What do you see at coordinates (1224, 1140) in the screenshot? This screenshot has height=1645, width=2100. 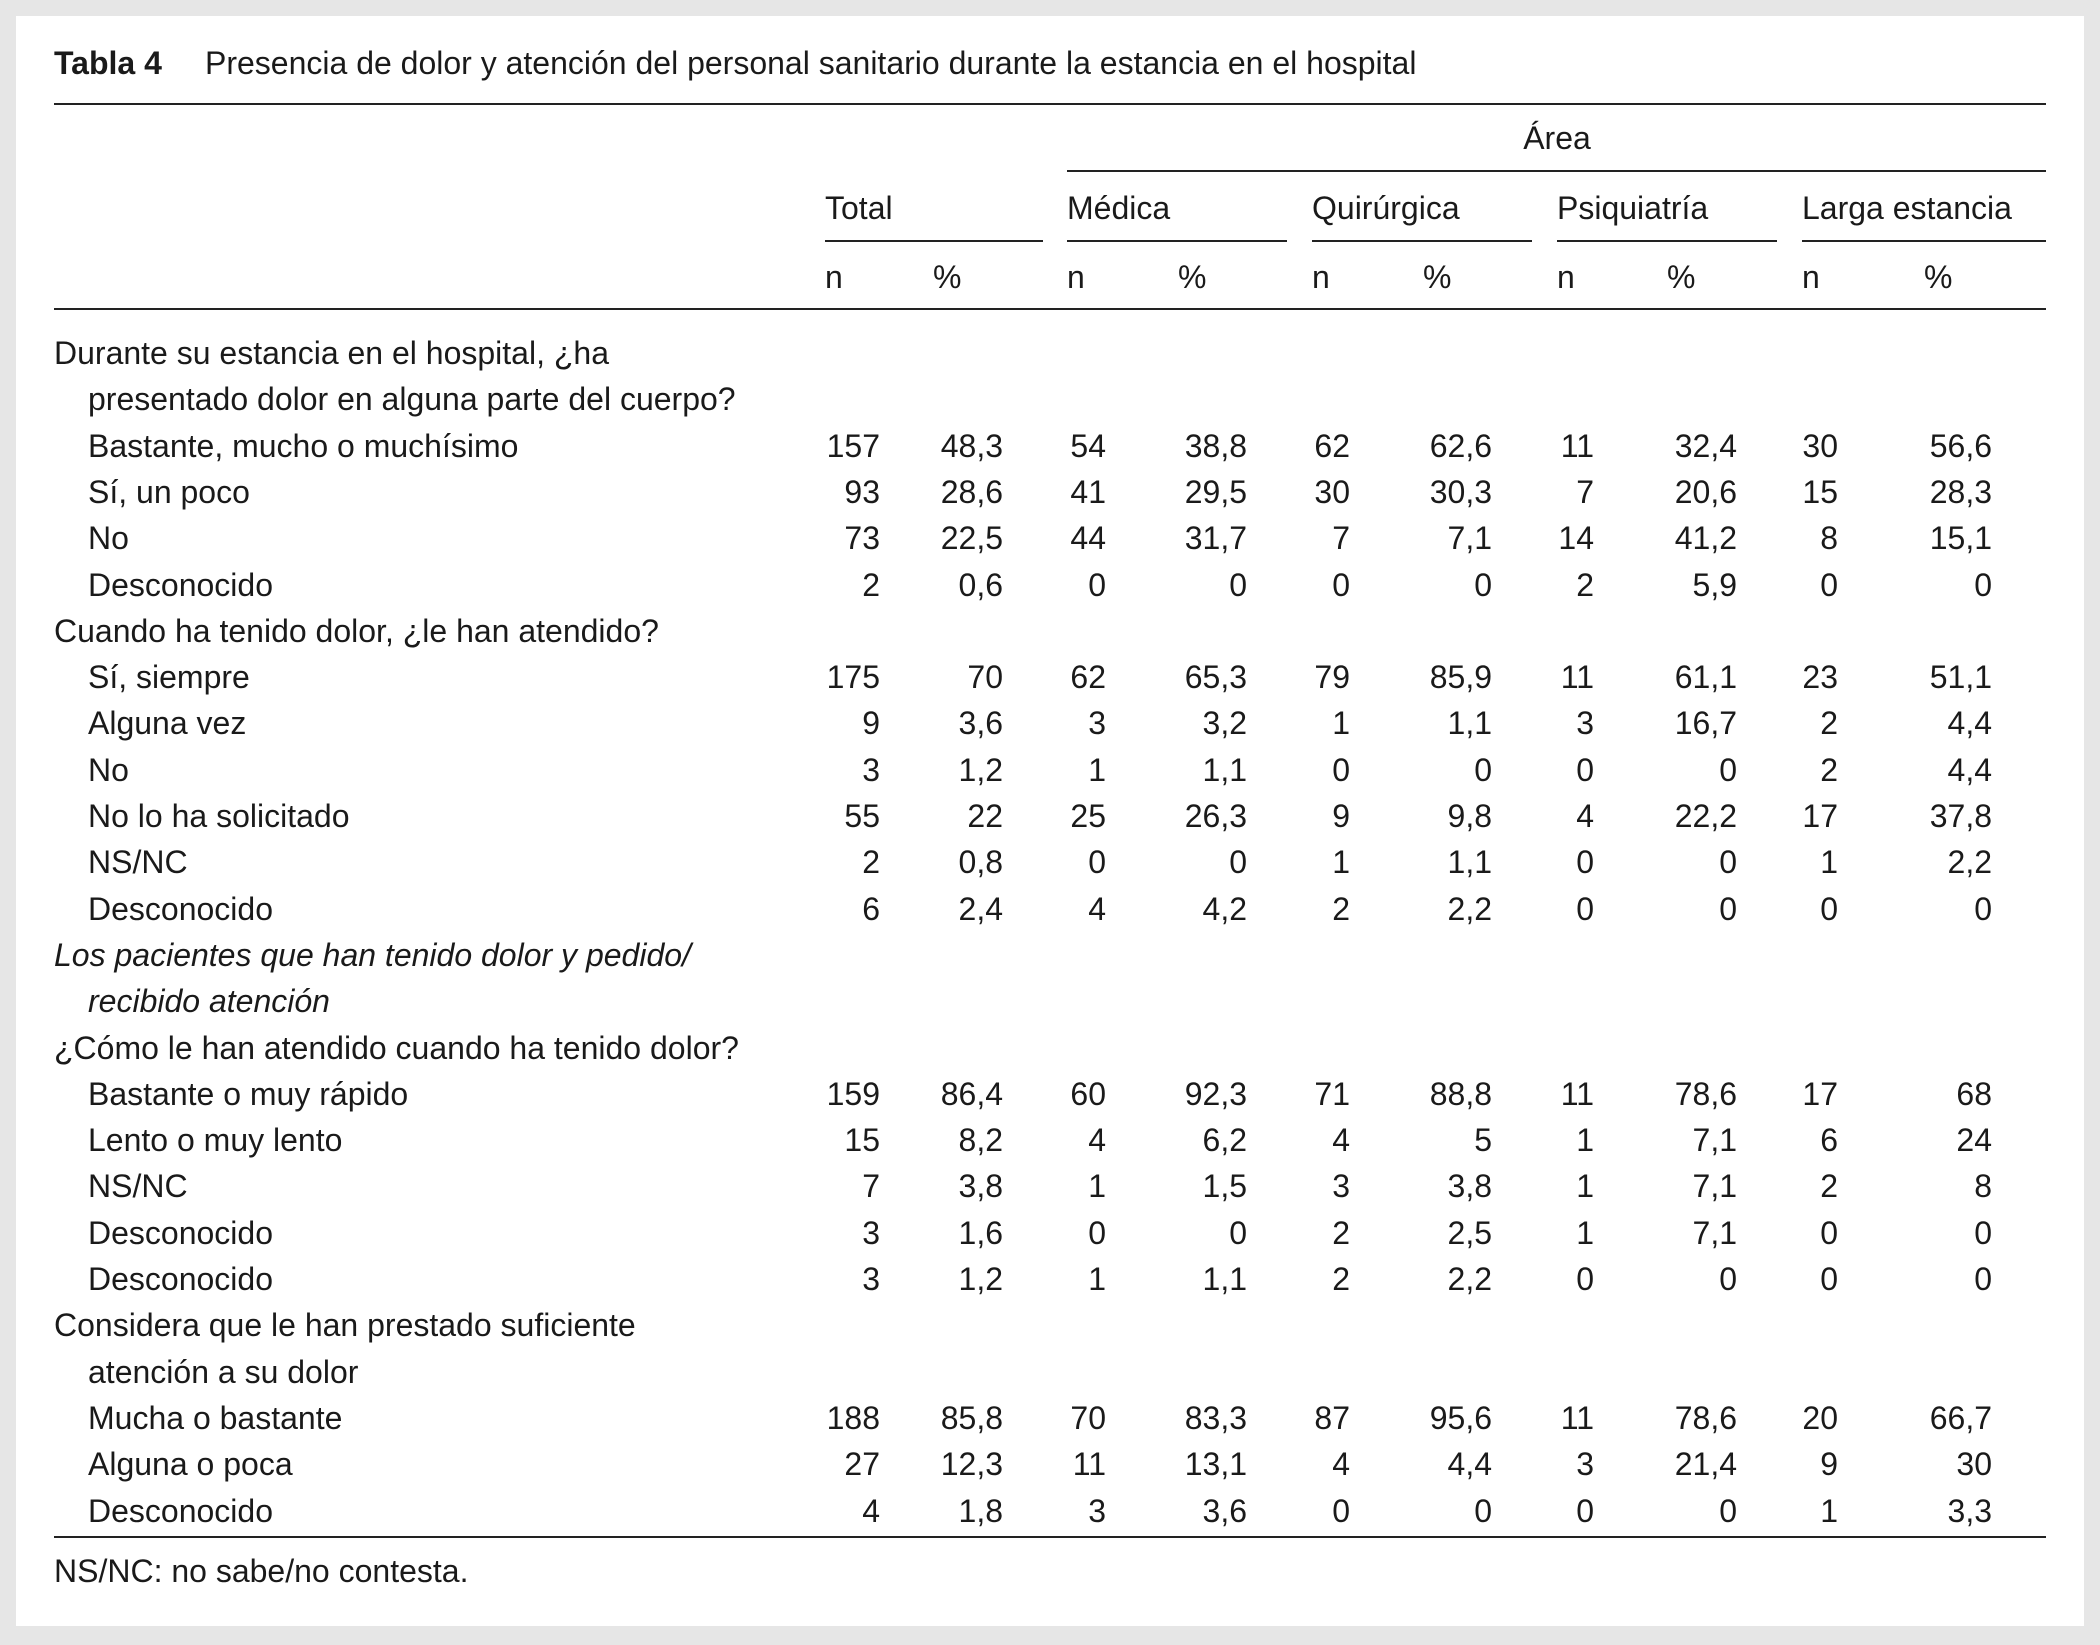 I see `pct-cell: 6,2` at bounding box center [1224, 1140].